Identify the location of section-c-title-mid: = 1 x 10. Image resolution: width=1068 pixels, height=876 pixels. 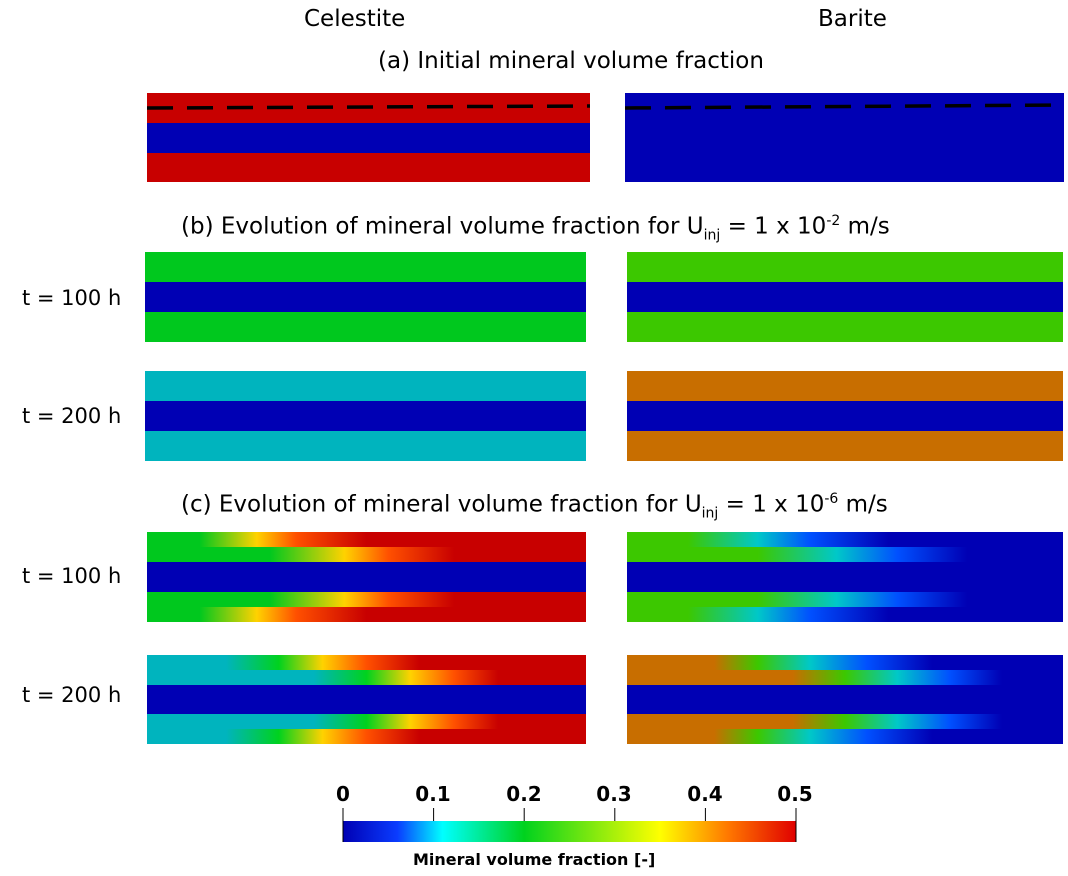
(771, 504).